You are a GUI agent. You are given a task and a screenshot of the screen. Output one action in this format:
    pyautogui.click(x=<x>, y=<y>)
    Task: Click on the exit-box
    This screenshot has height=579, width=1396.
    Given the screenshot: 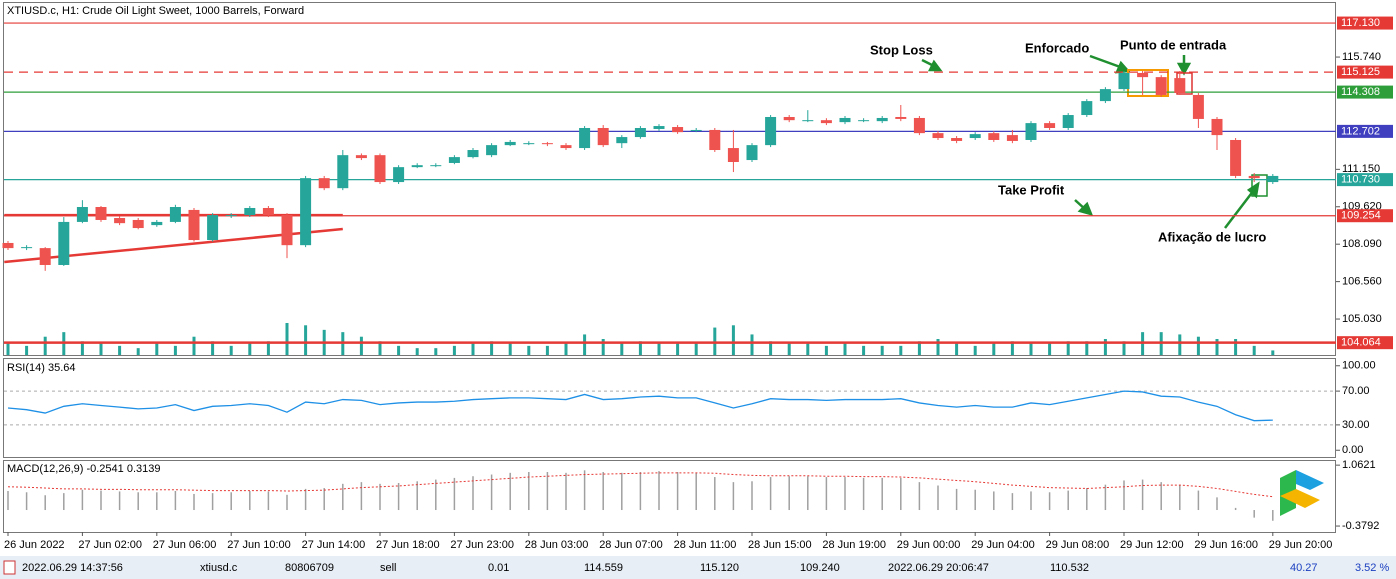 What is the action you would take?
    pyautogui.click(x=1259, y=185)
    